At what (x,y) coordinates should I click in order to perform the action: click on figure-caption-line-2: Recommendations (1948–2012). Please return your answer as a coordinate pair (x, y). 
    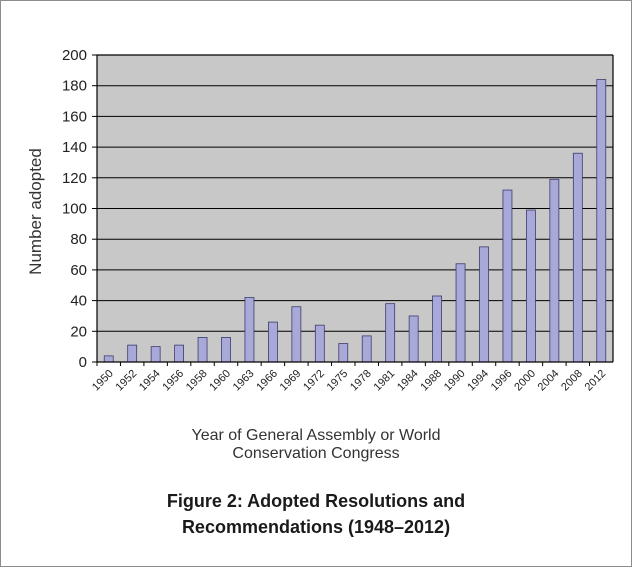
    Looking at the image, I should click on (316, 527).